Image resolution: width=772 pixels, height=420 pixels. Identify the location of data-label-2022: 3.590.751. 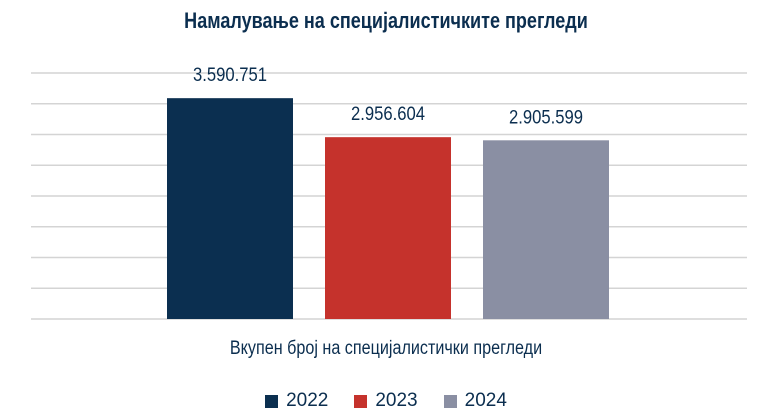
(230, 75).